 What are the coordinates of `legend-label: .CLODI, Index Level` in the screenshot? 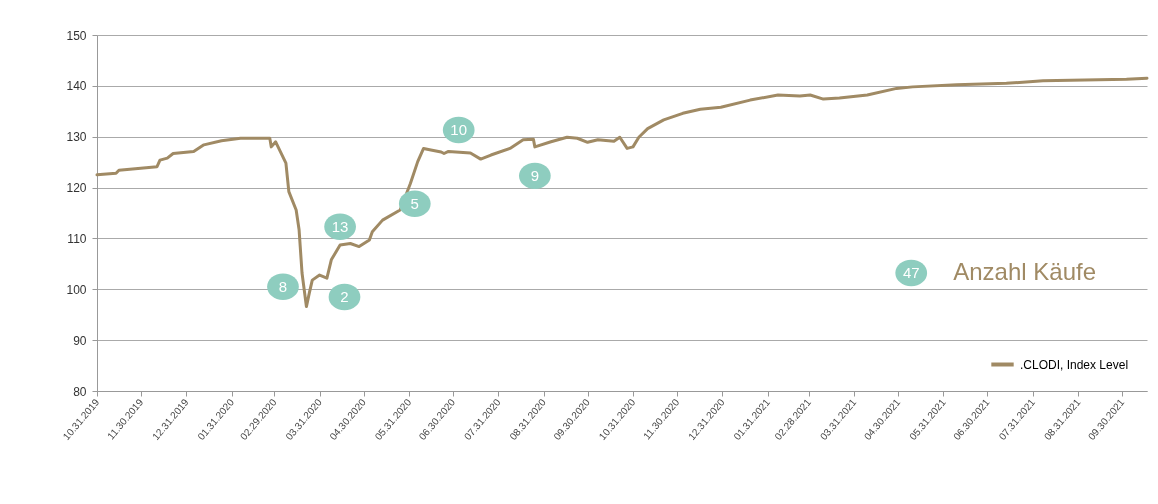 It's located at (1074, 364).